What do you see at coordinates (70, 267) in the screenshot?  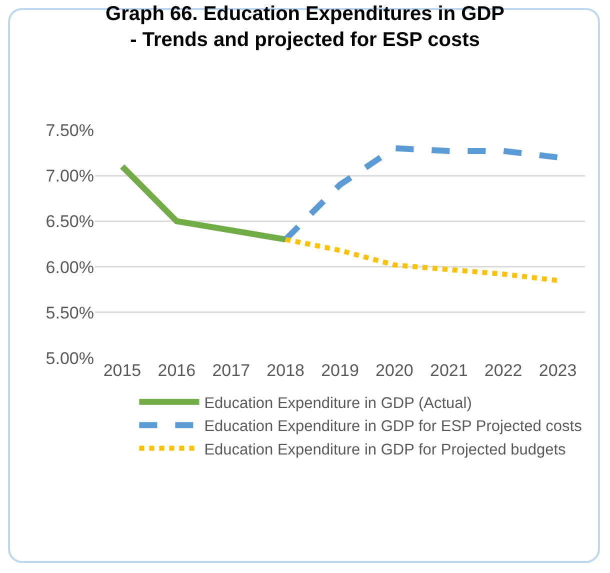 I see `y-tick-label: 6.00%` at bounding box center [70, 267].